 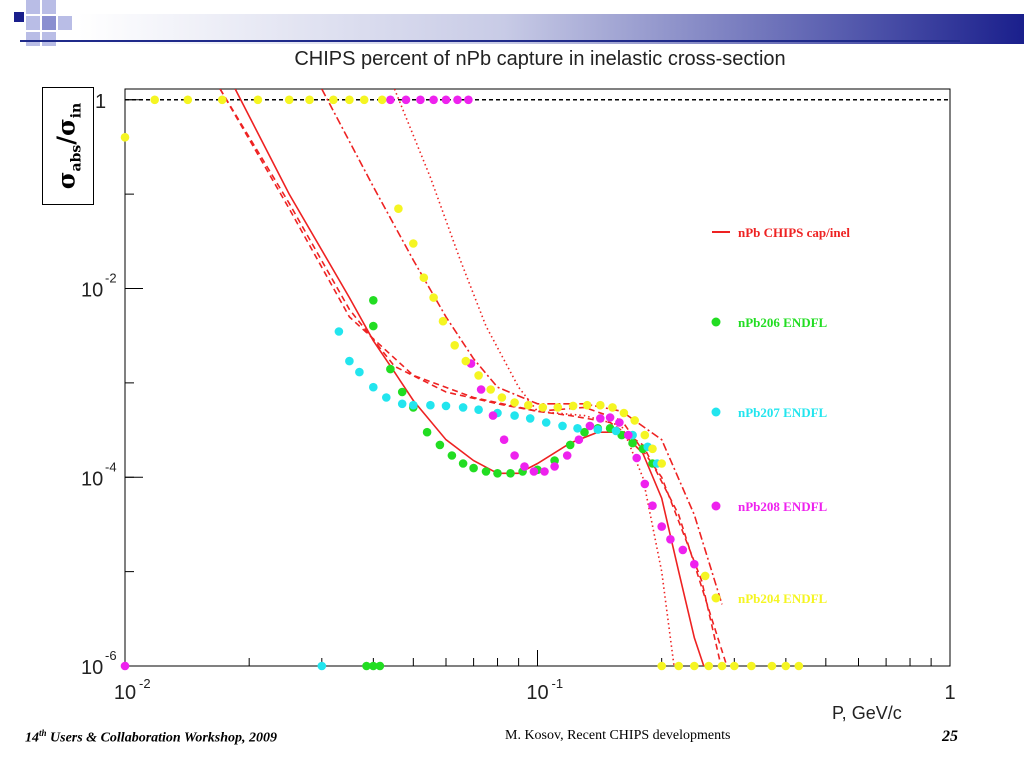 I want to click on y-axis-label: σabs/σin, so click(x=68, y=146).